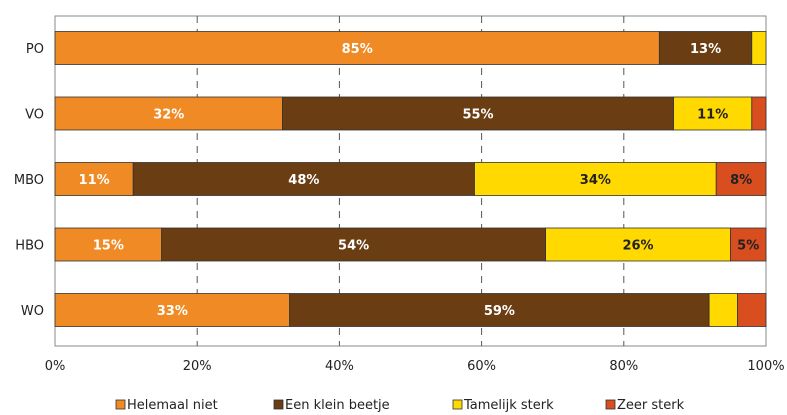  Describe the element at coordinates (415, 366) in the screenshot. I see `x-axis-ticks: 0% 20% 40% 60% 80% 100%` at that location.